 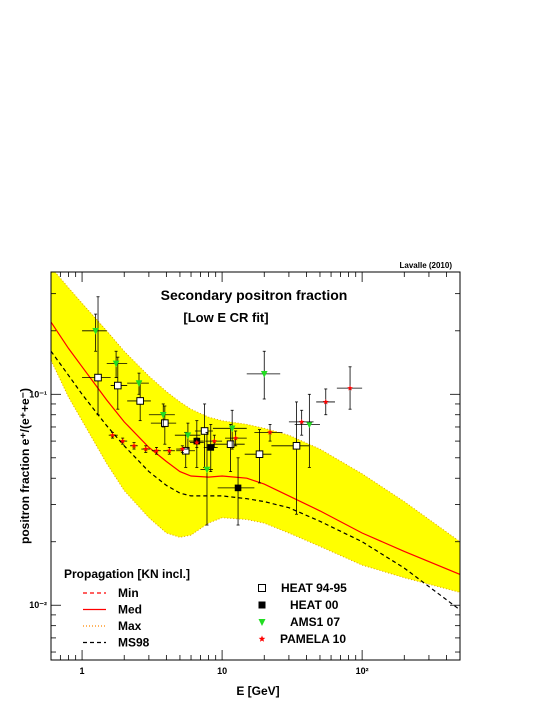 I want to click on legend-label-series: AMS1 07, so click(x=315, y=622).